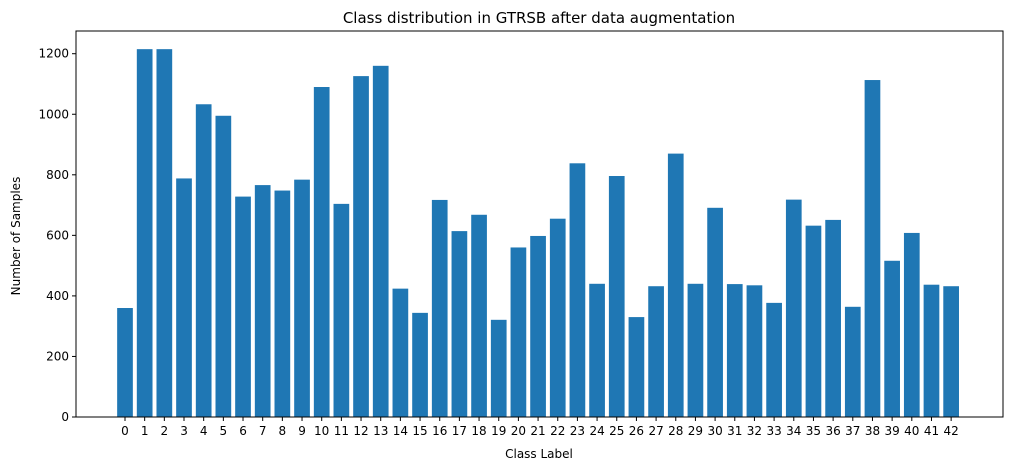 This screenshot has width=1014, height=470. What do you see at coordinates (675, 431) in the screenshot?
I see `x-tick-label: 28` at bounding box center [675, 431].